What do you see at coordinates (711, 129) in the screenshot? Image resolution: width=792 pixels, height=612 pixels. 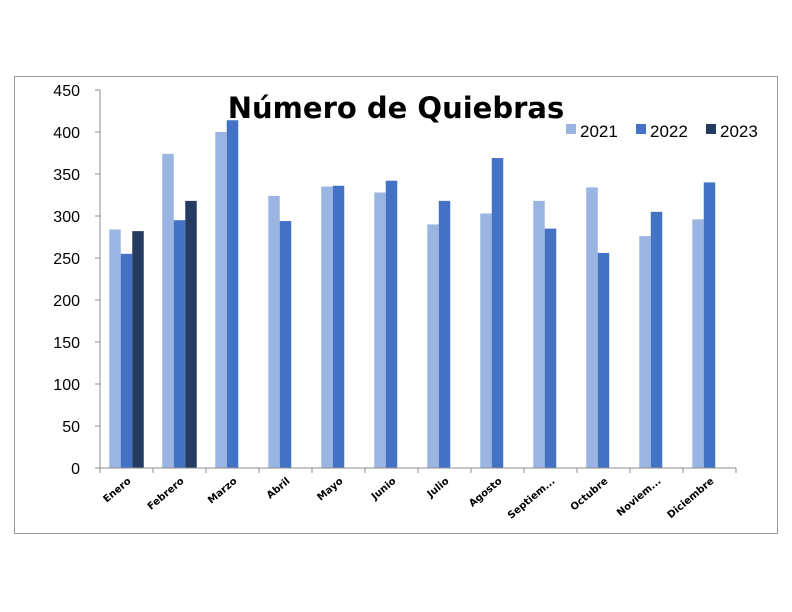 I see `legend-swatch-2023` at bounding box center [711, 129].